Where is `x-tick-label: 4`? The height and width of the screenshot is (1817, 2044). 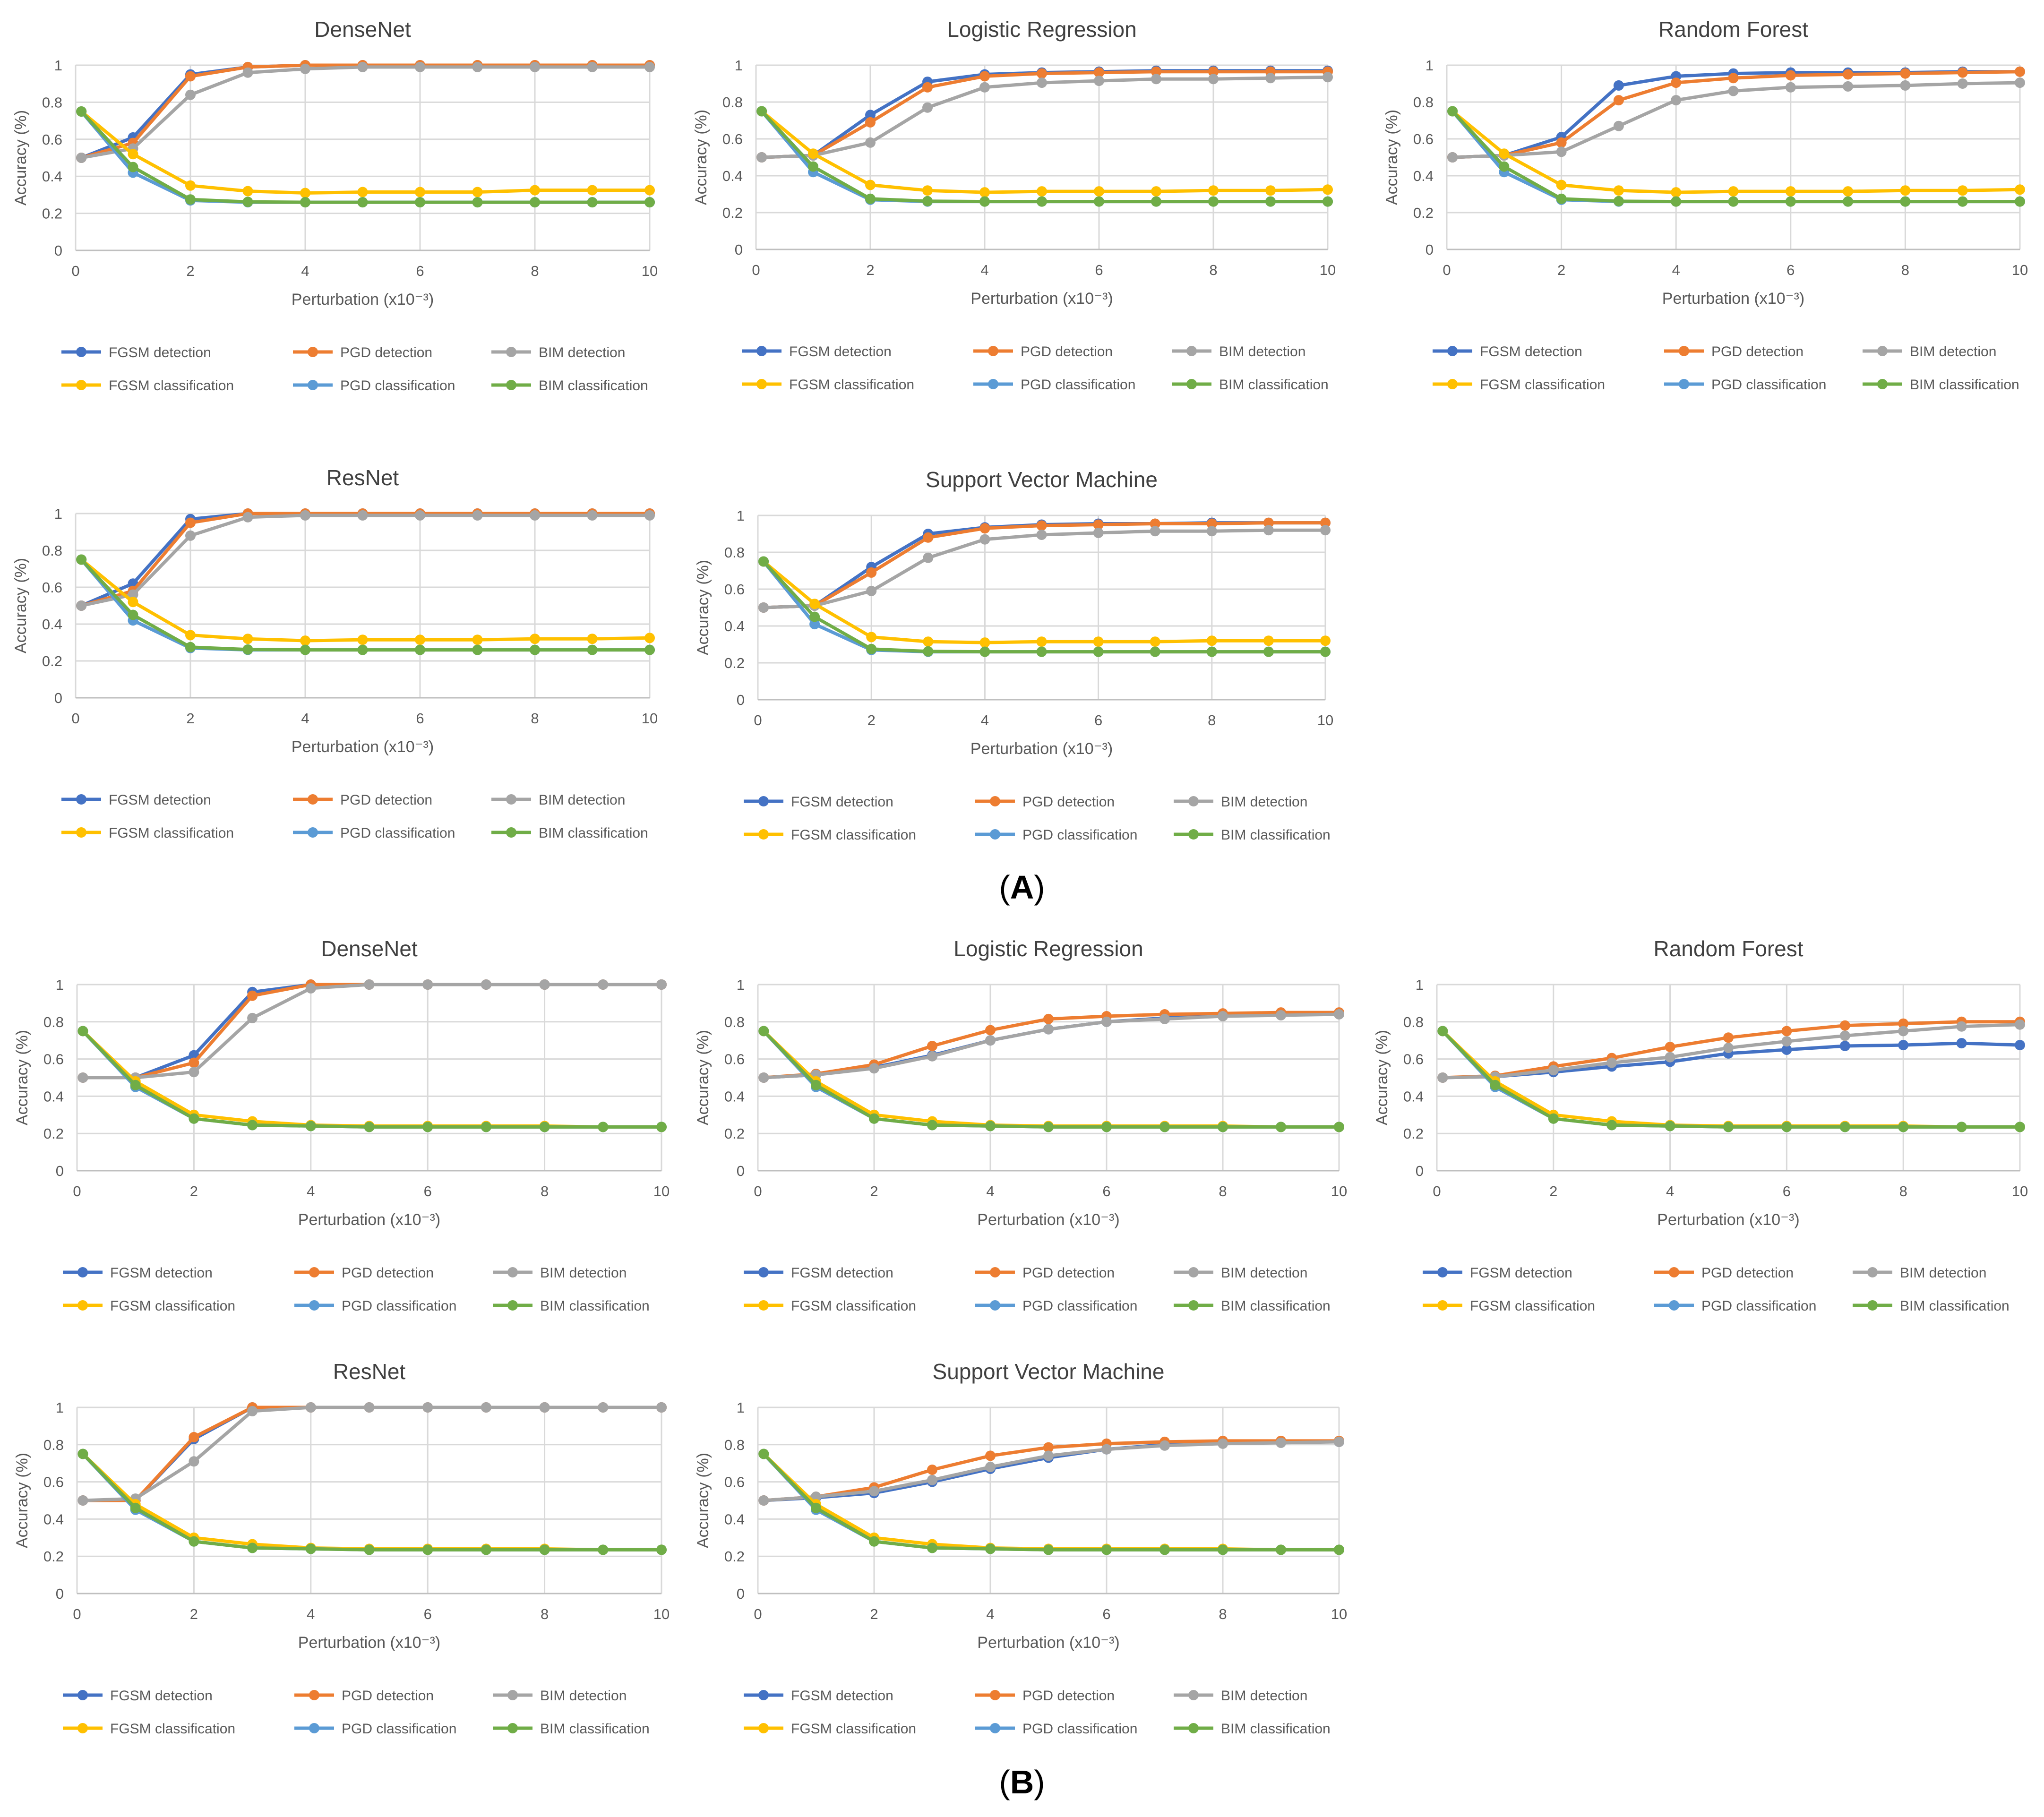 x-tick-label: 4 is located at coordinates (311, 1192).